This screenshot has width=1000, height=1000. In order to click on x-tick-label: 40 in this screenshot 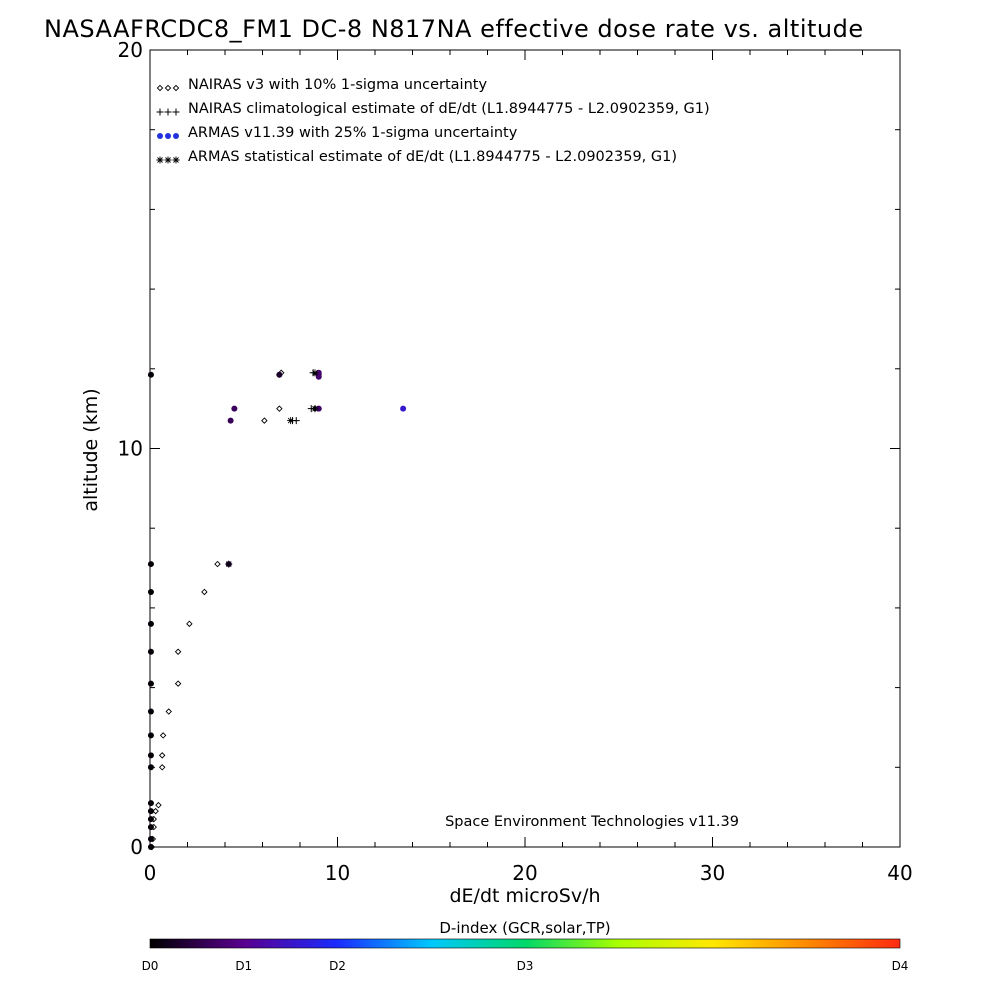, I will do `click(899, 873)`.